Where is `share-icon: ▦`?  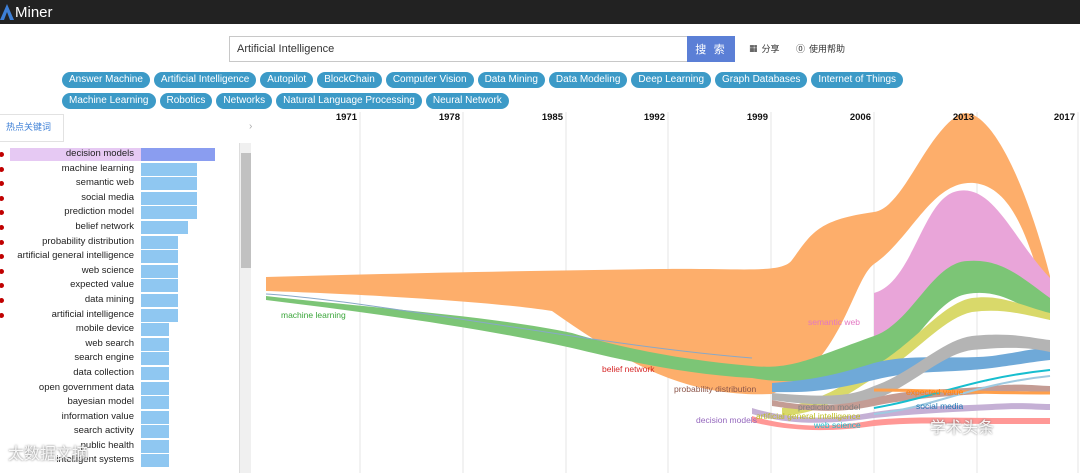
share-icon: ▦ is located at coordinates (753, 48).